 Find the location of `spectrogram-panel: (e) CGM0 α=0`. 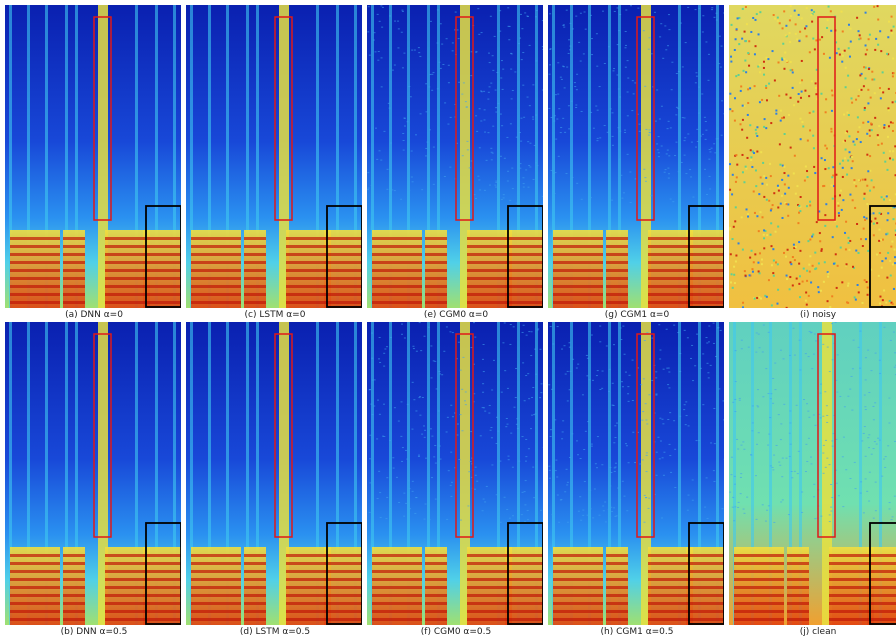

spectrogram-panel: (e) CGM0 α=0 is located at coordinates (456, 163).